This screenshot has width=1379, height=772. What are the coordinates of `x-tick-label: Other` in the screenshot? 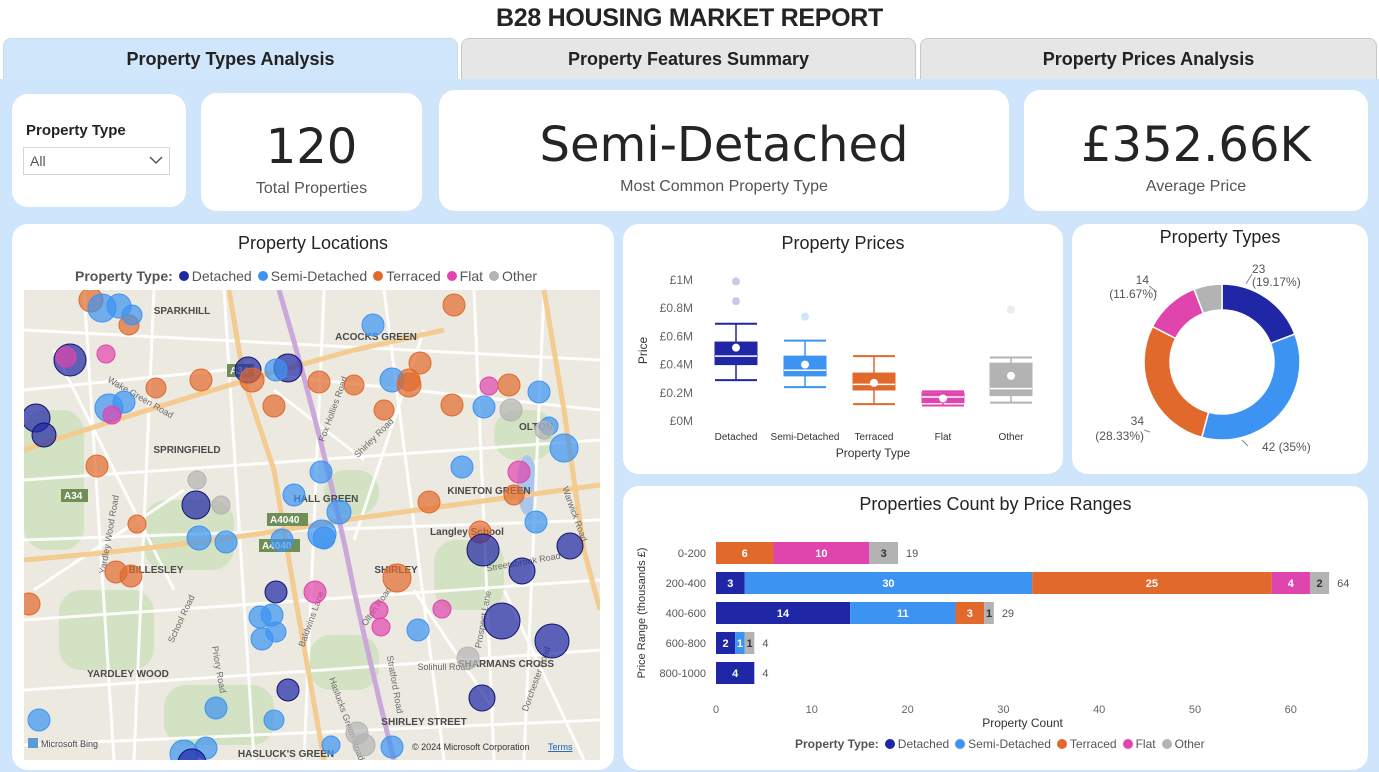 It's located at (1011, 437).